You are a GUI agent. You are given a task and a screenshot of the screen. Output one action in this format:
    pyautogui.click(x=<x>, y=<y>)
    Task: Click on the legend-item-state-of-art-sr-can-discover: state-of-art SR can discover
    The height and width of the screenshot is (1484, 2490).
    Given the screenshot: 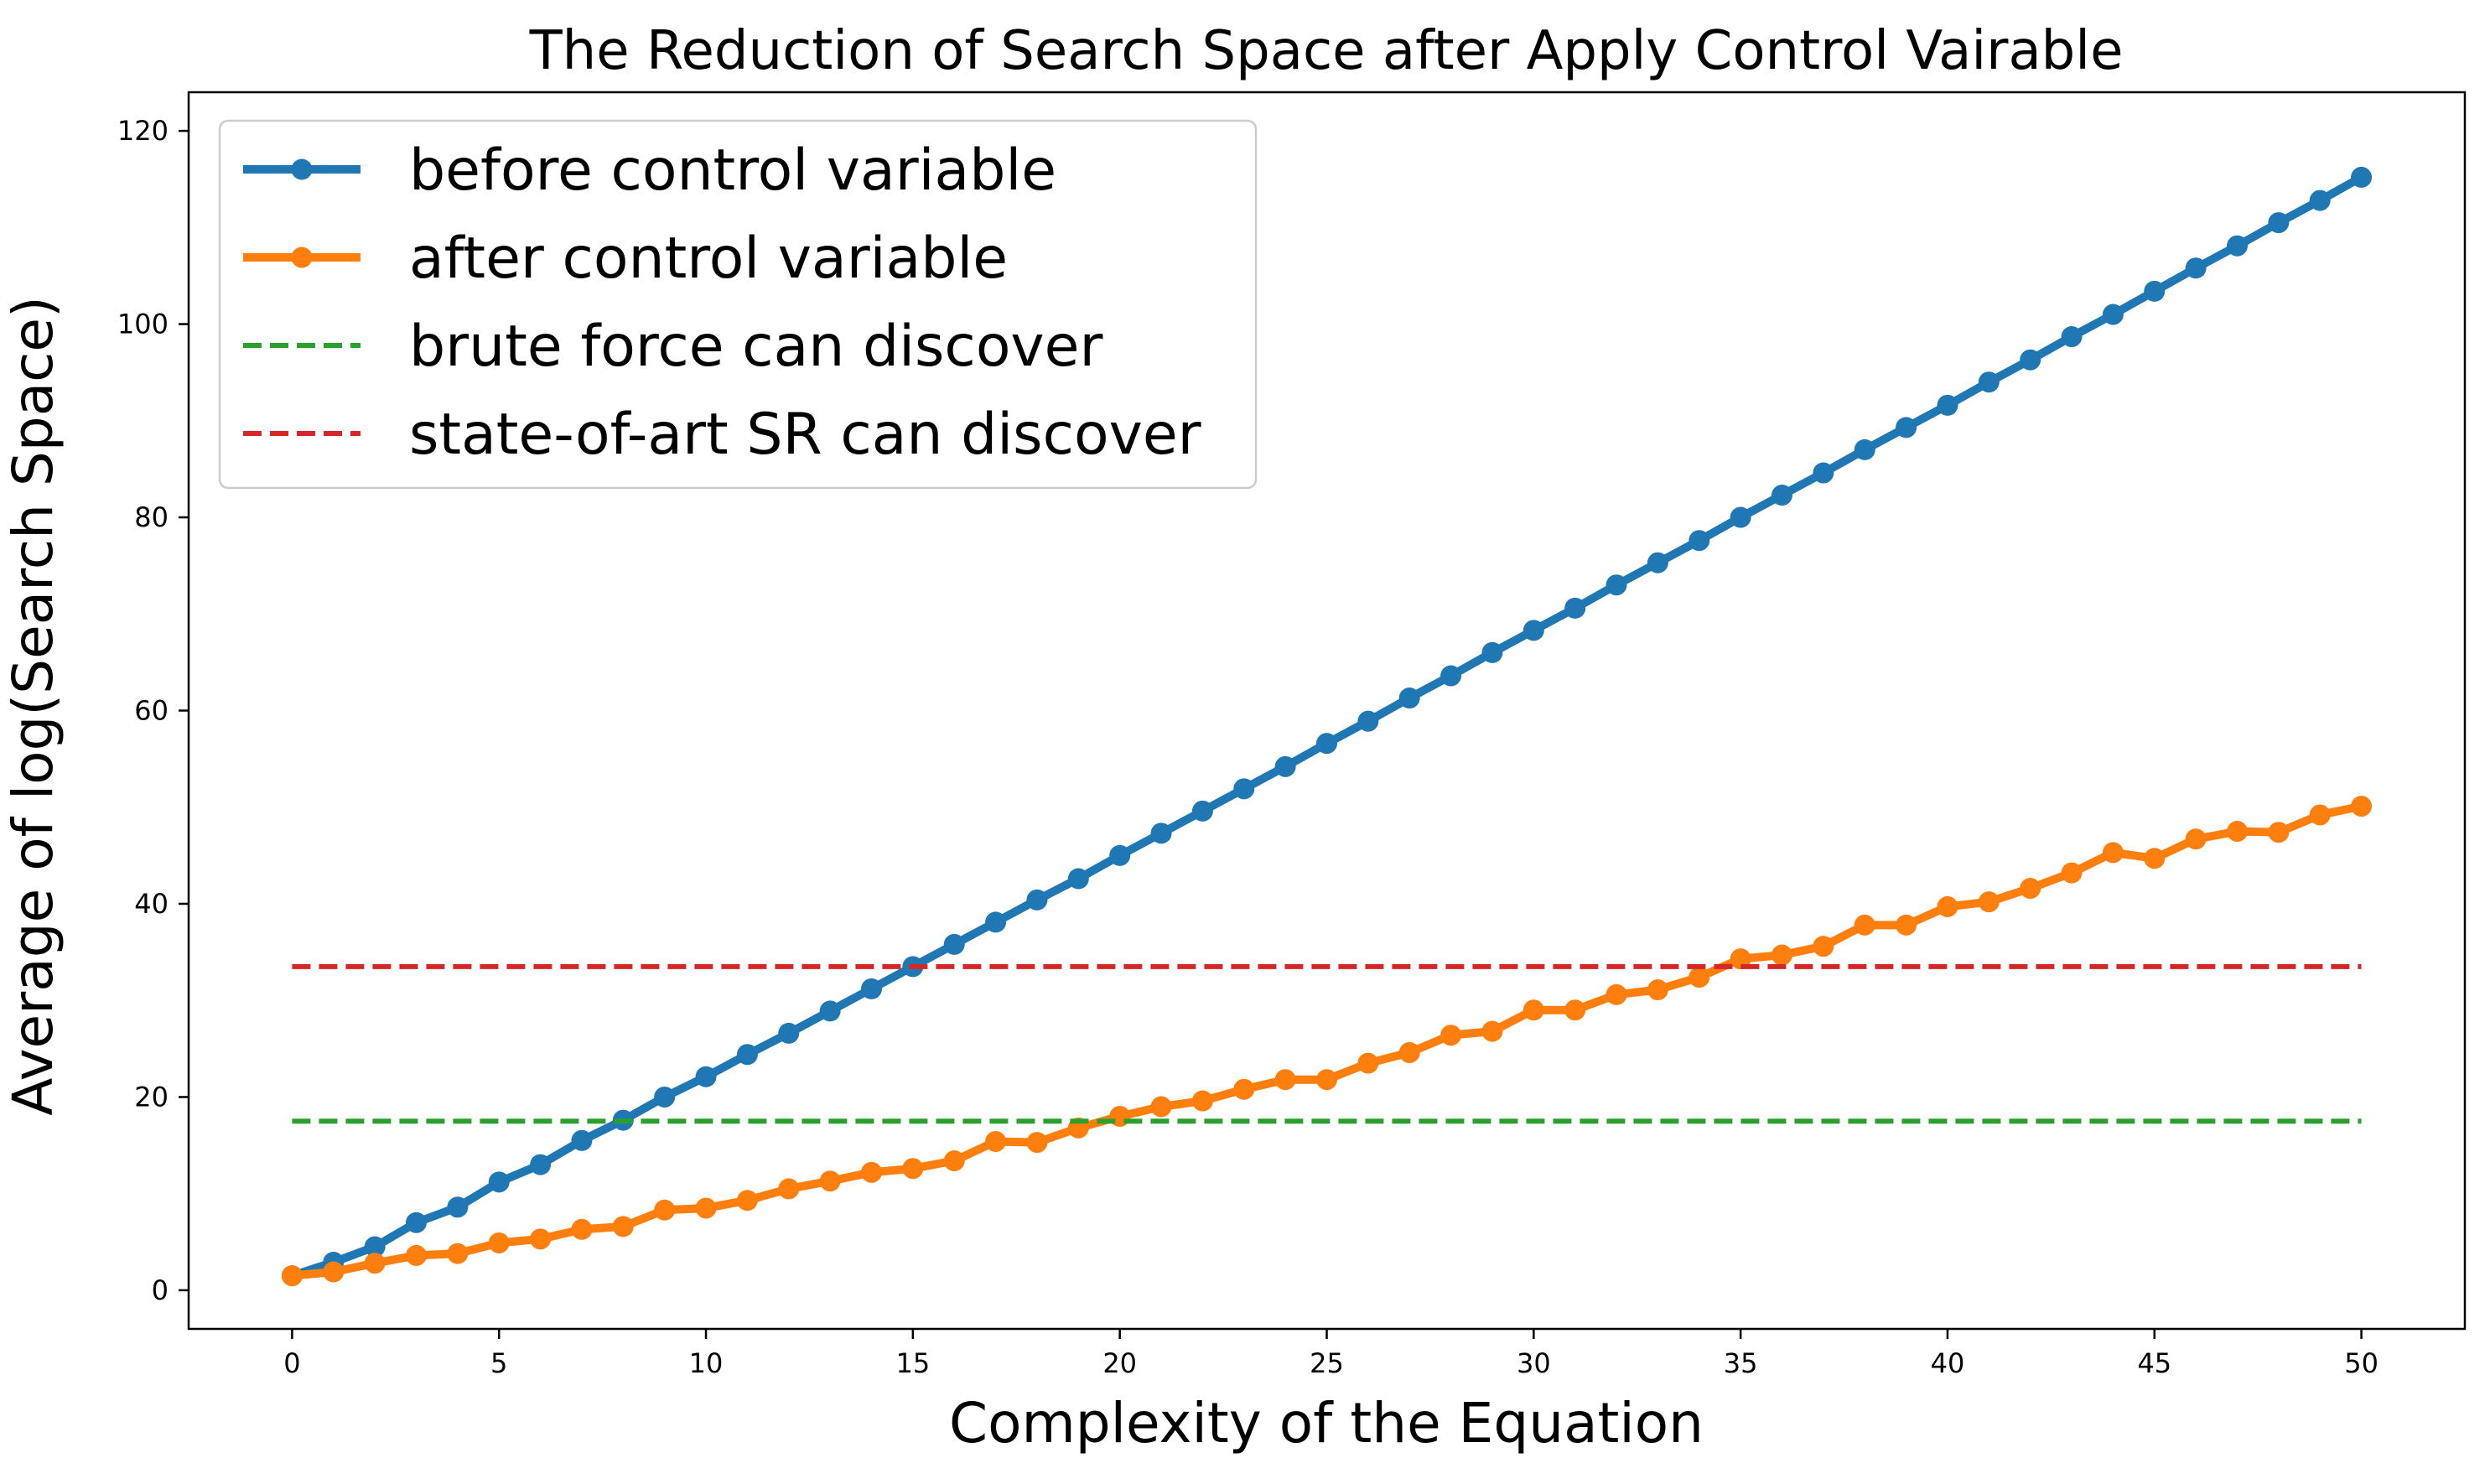 What is the action you would take?
    pyautogui.click(x=722, y=435)
    